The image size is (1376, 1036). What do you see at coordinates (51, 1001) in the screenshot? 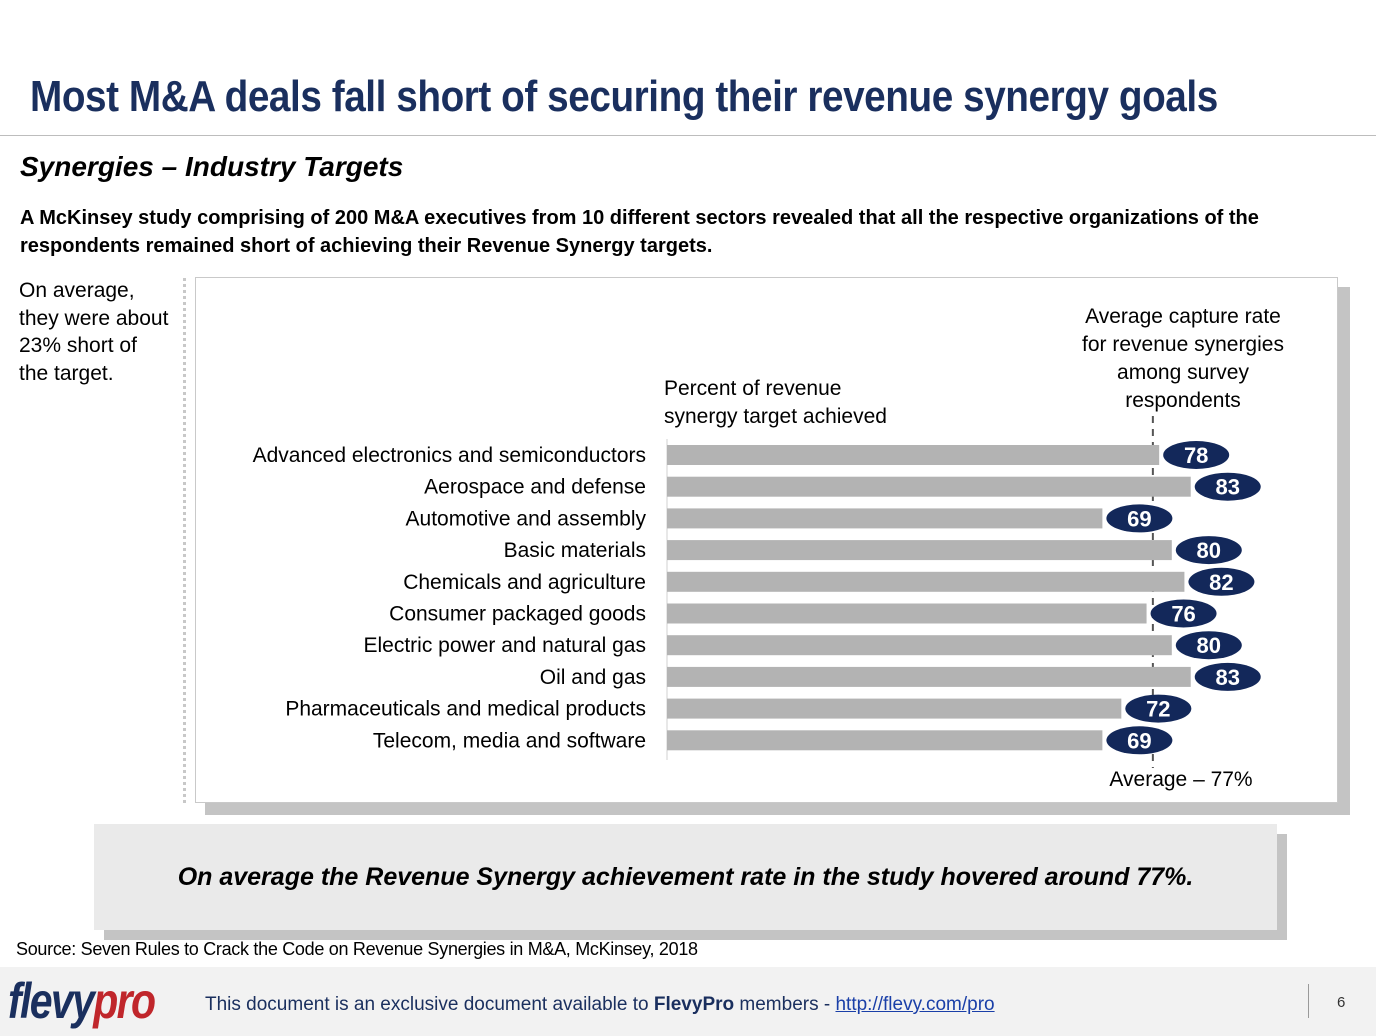
I see `logo-part-flevy: flevy` at bounding box center [51, 1001].